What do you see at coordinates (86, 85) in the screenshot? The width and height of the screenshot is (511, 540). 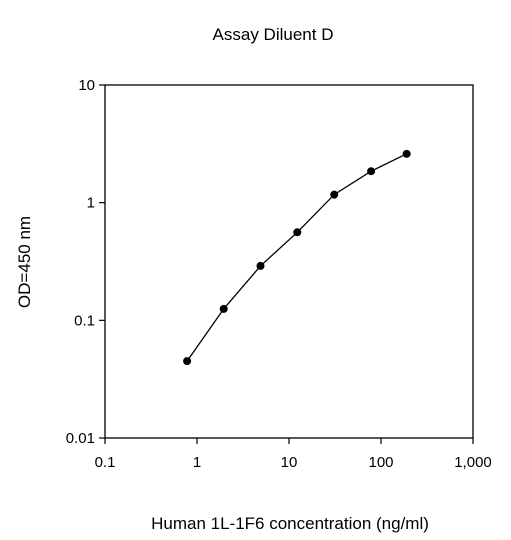 I see `y-tick-label: 10` at bounding box center [86, 85].